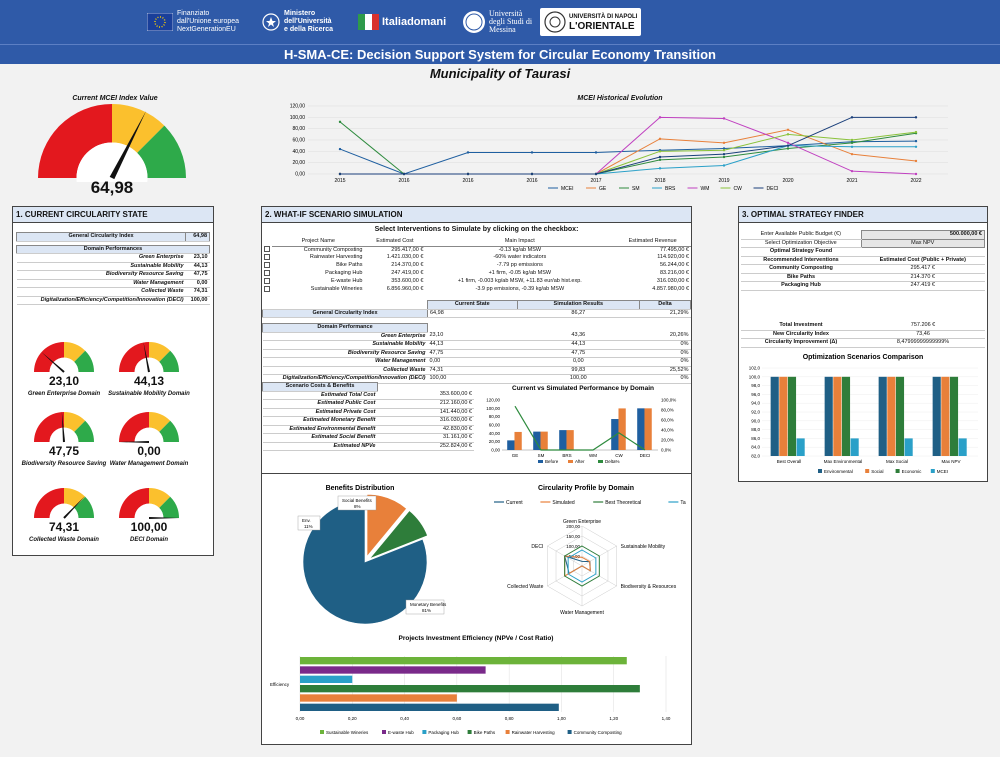 This screenshot has height=757, width=1000. Describe the element at coordinates (922, 235) in the screenshot. I see `budget-input: 500.000,00 €` at that location.